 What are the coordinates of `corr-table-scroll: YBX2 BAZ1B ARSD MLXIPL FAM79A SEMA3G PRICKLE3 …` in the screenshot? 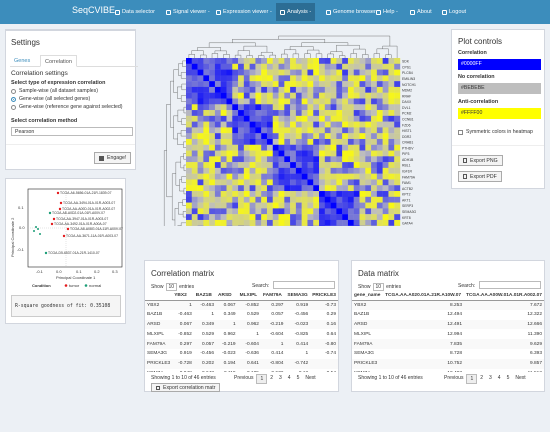 It's located at (241, 332).